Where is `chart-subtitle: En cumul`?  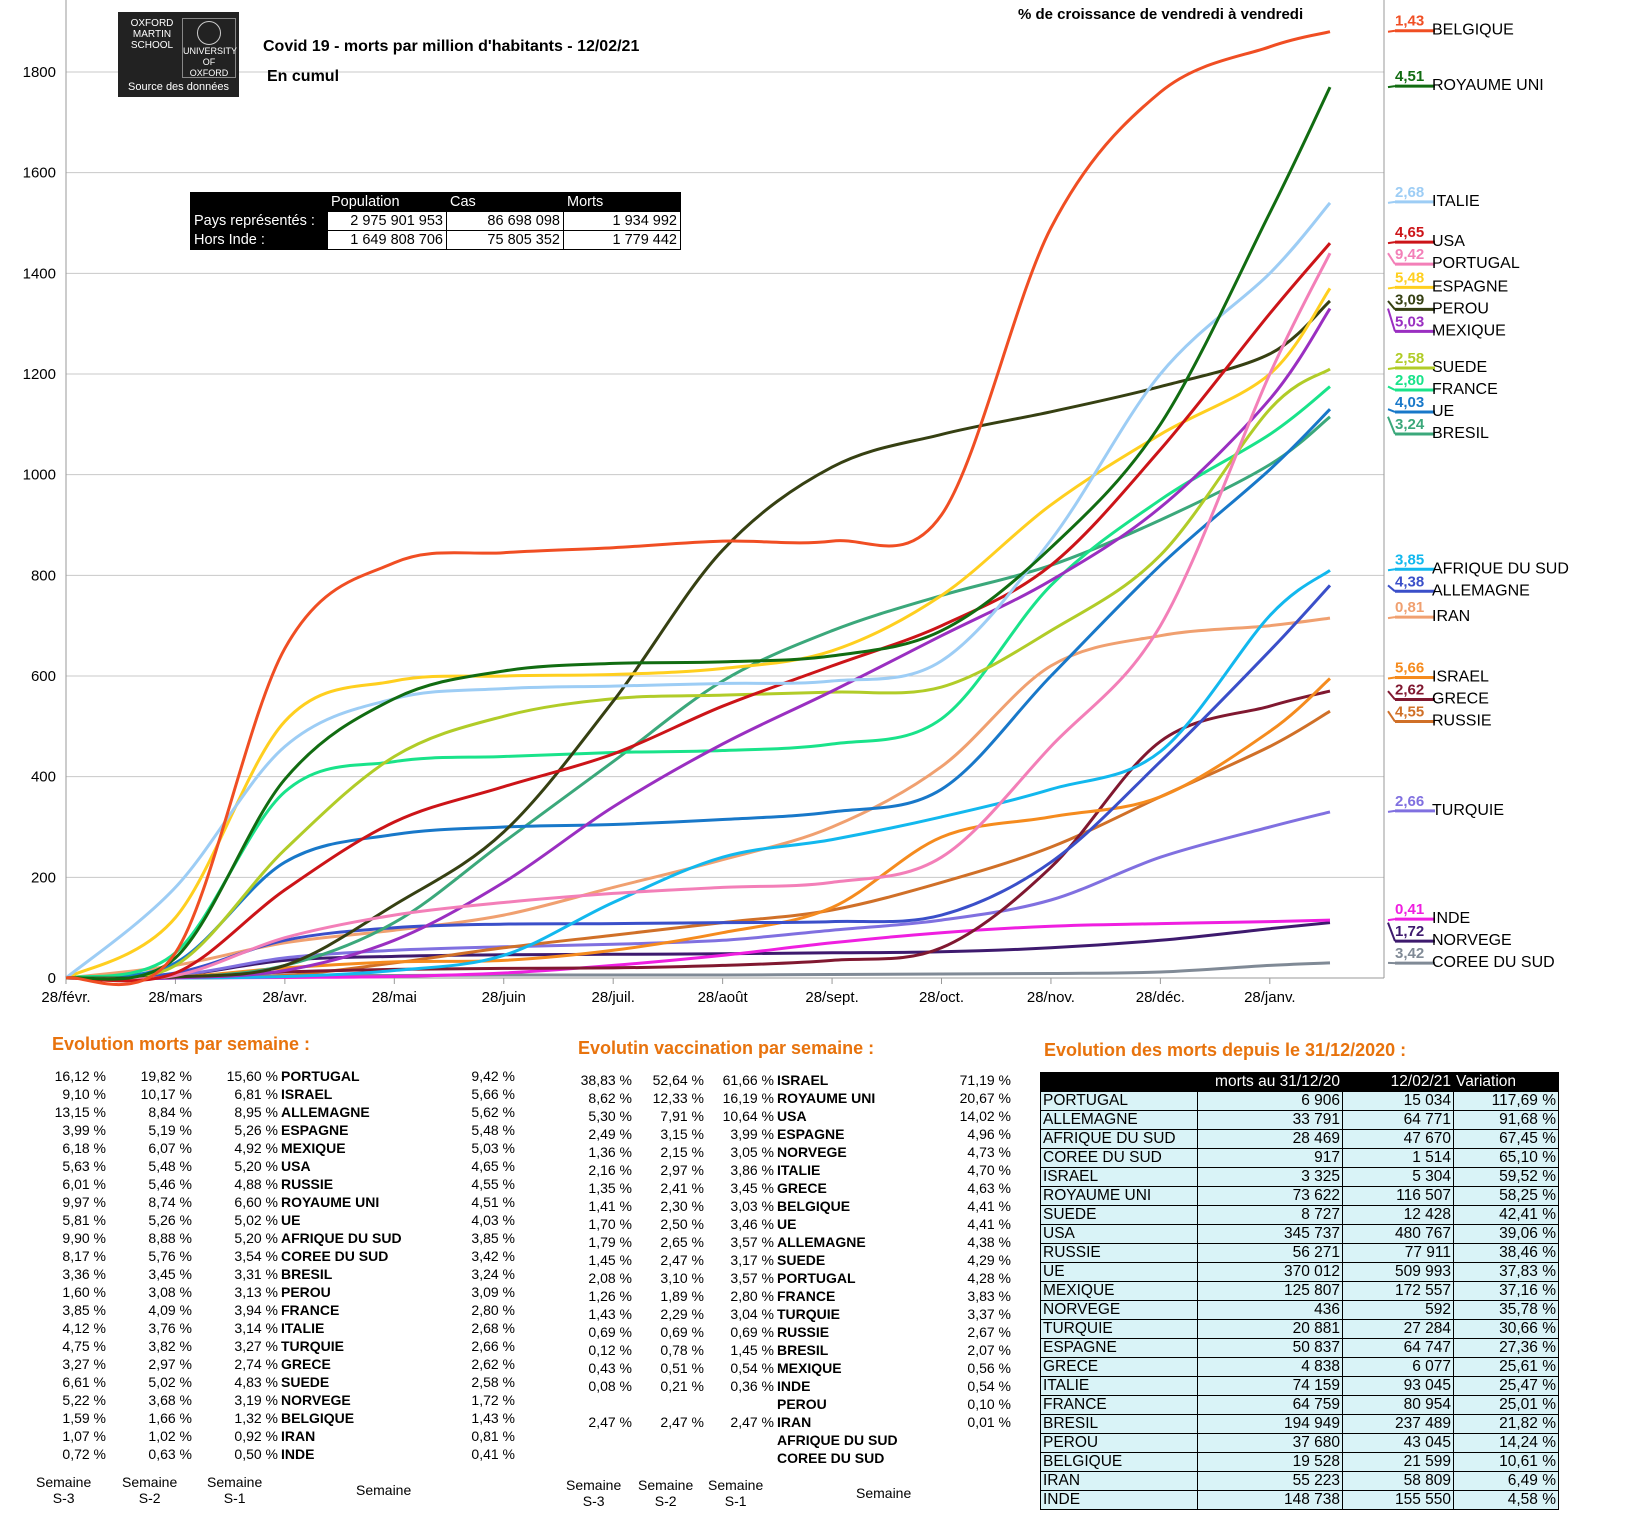
chart-subtitle: En cumul is located at coordinates (303, 76).